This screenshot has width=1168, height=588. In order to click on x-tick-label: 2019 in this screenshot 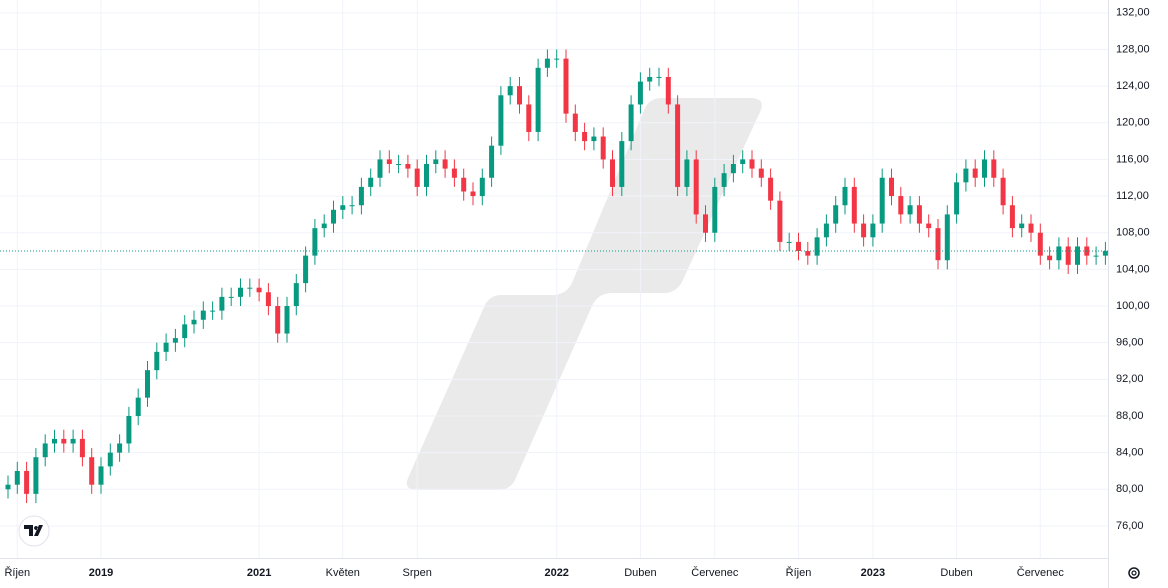, I will do `click(101, 573)`.